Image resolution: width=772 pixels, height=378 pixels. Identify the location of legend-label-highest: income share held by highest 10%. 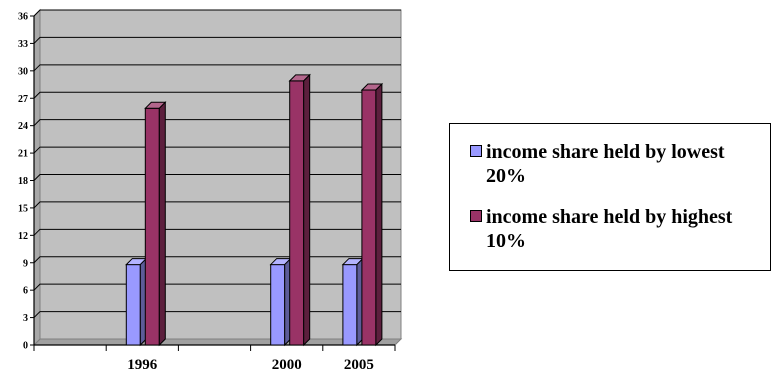
(609, 229).